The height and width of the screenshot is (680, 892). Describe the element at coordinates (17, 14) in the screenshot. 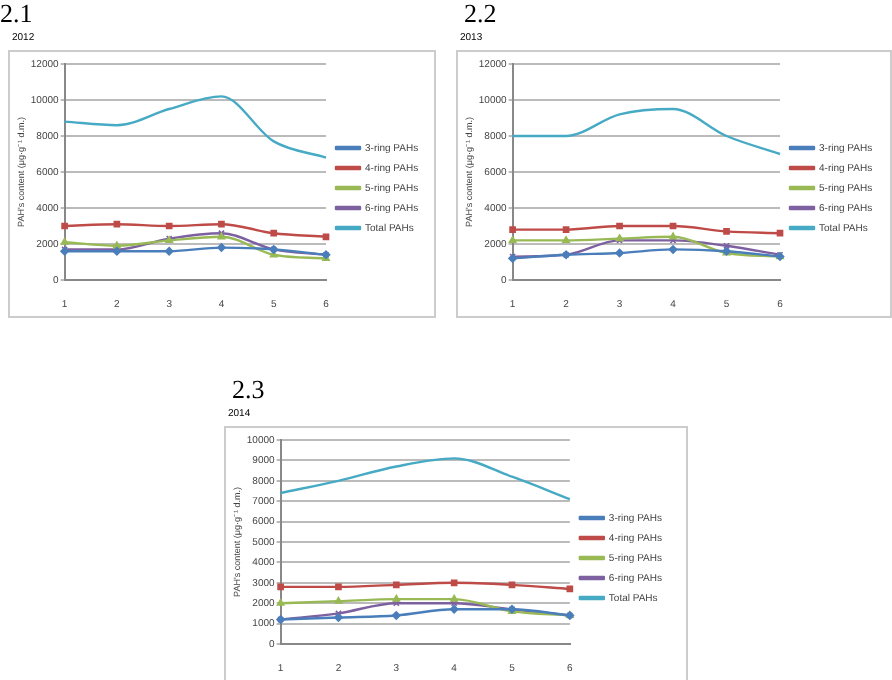

I see `chart-title: 2.1` at that location.